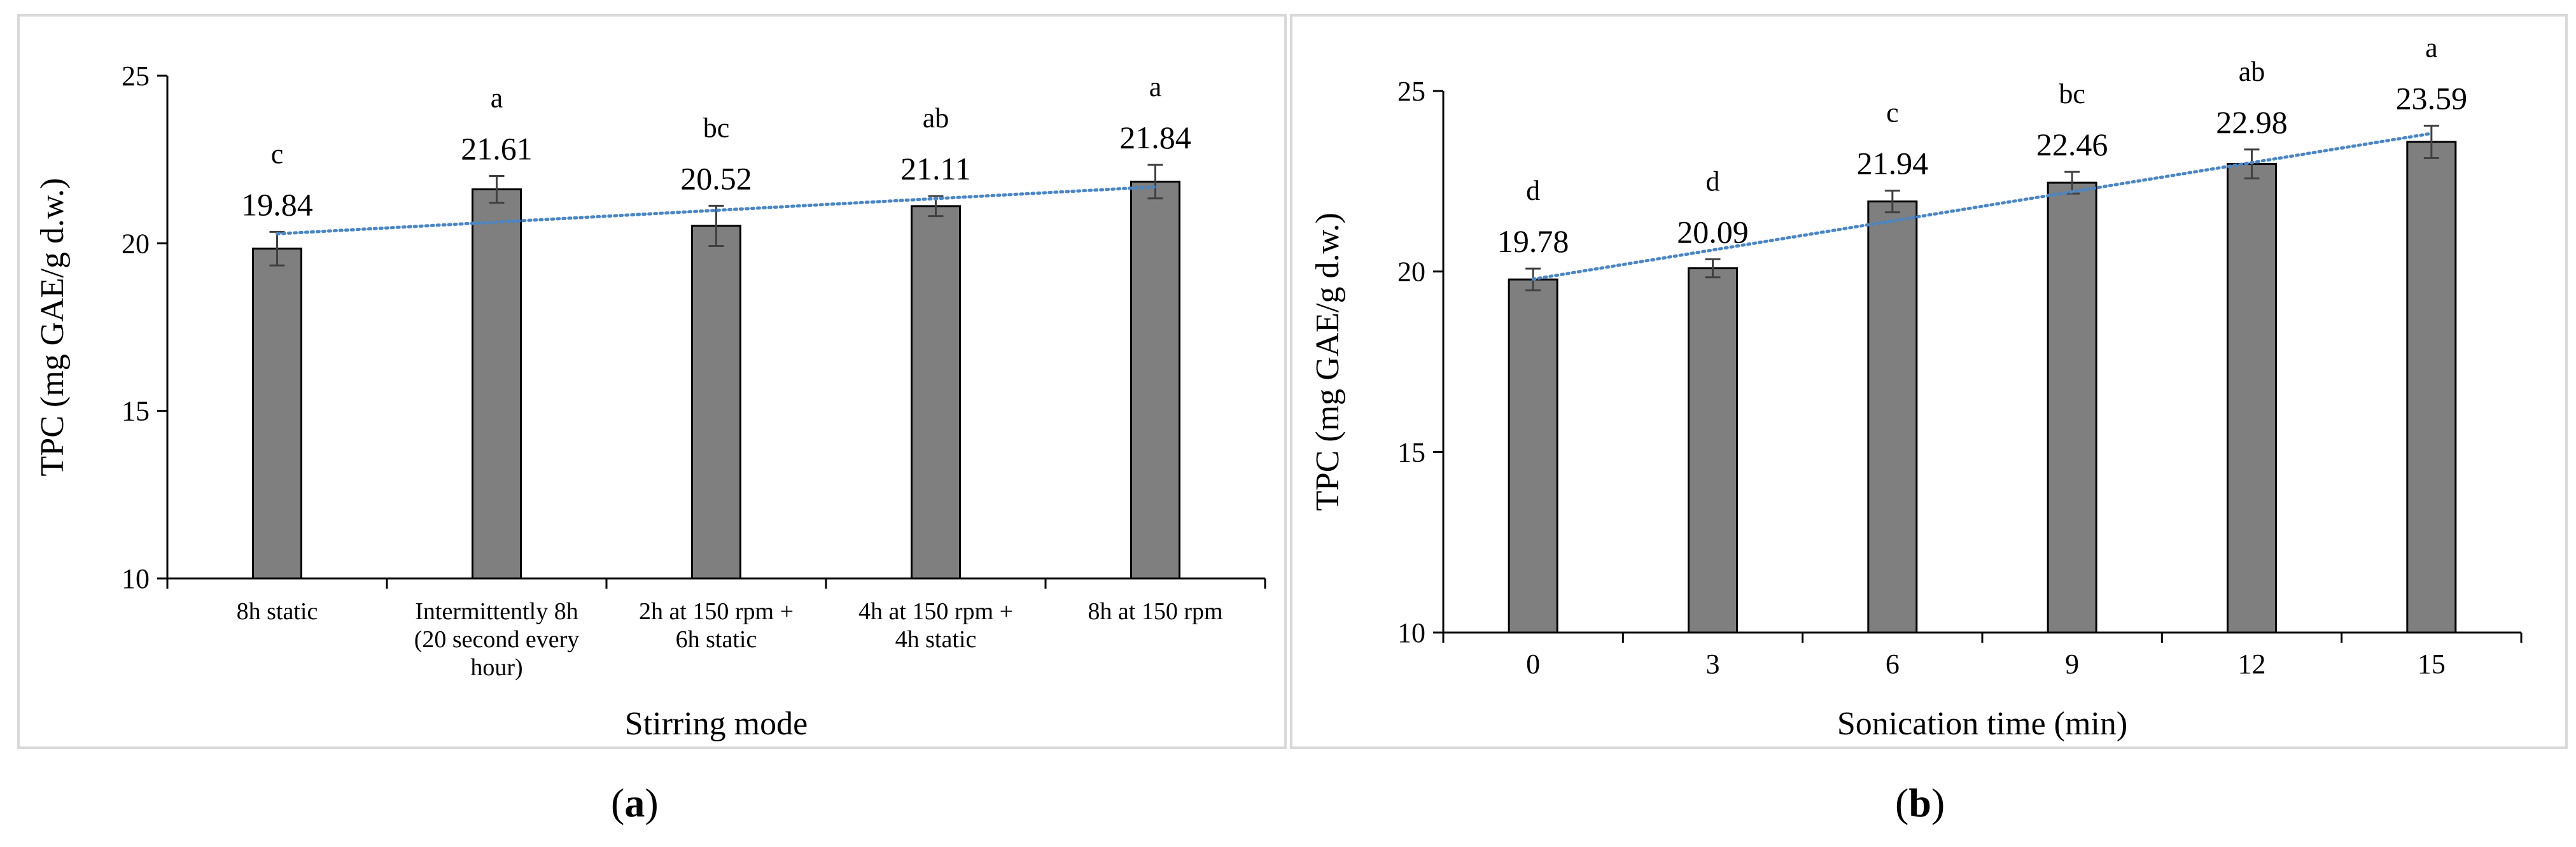  Describe the element at coordinates (1155, 611) in the screenshot. I see `x-tick-label: 8h at 150 rpm` at that location.